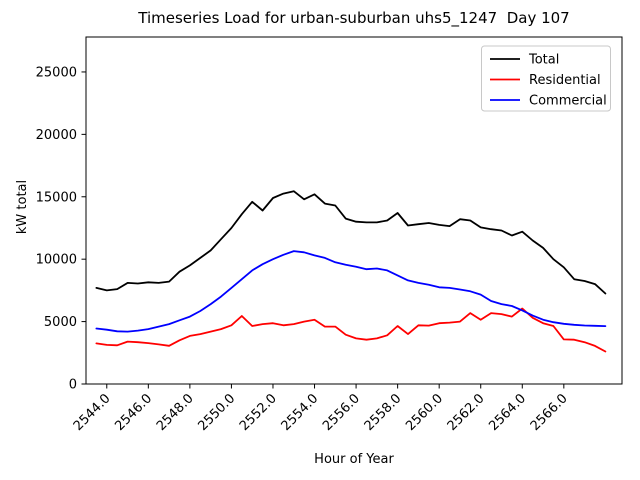 The width and height of the screenshot is (640, 480). What do you see at coordinates (60, 322) in the screenshot?
I see `y-tick-label: 5000` at bounding box center [60, 322].